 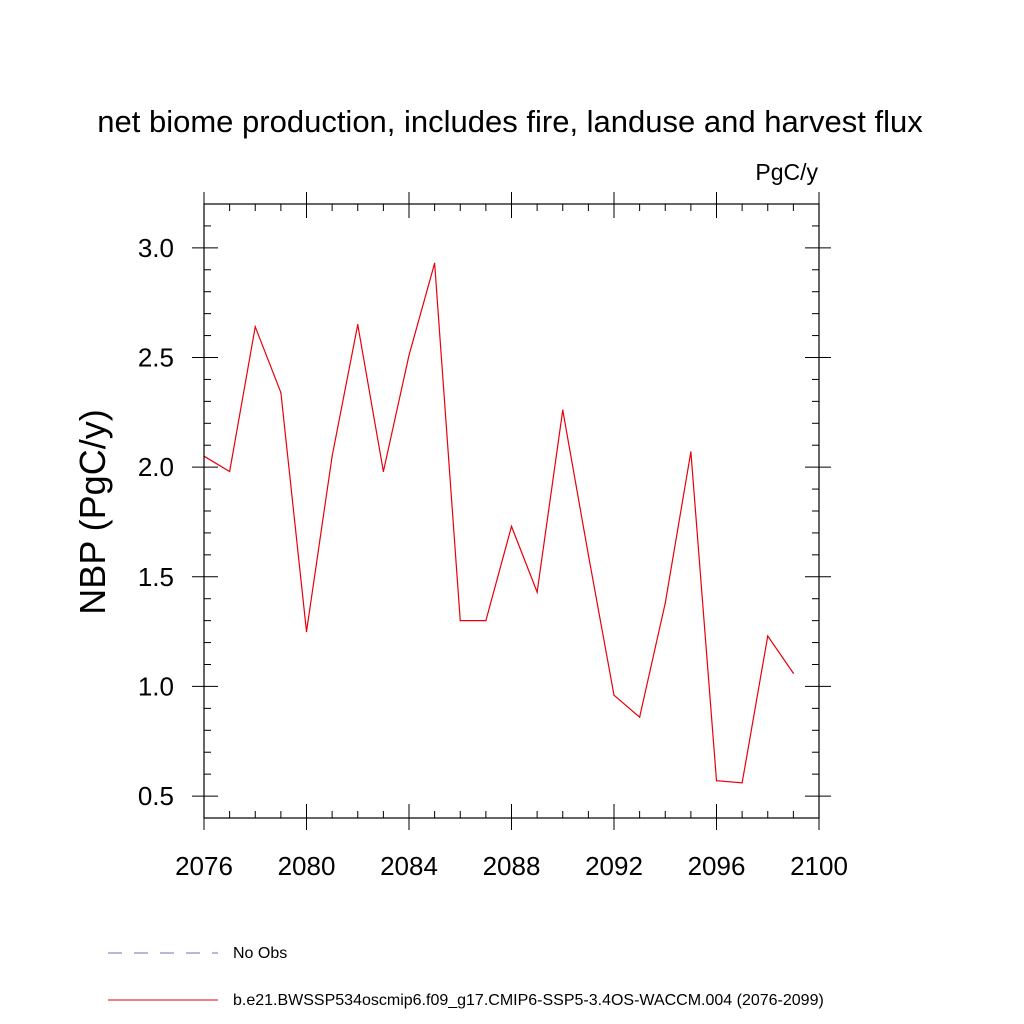 I want to click on y-tick-label: 0.5, so click(x=156, y=796).